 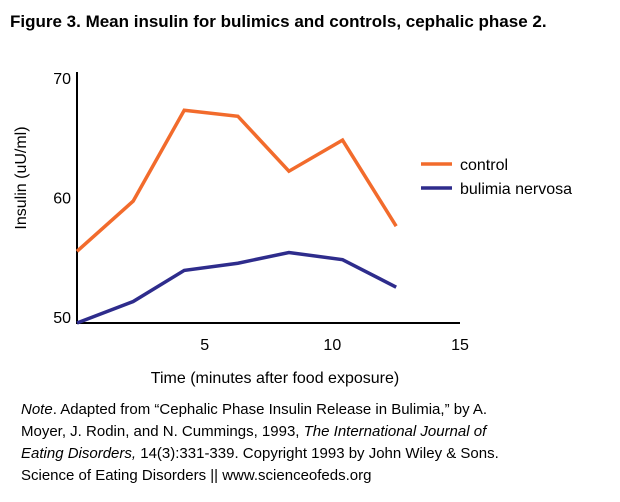 What do you see at coordinates (162, 431) in the screenshot?
I see `note-authors: Moyer, J. Rodin, and N. Cummings, 1993,` at bounding box center [162, 431].